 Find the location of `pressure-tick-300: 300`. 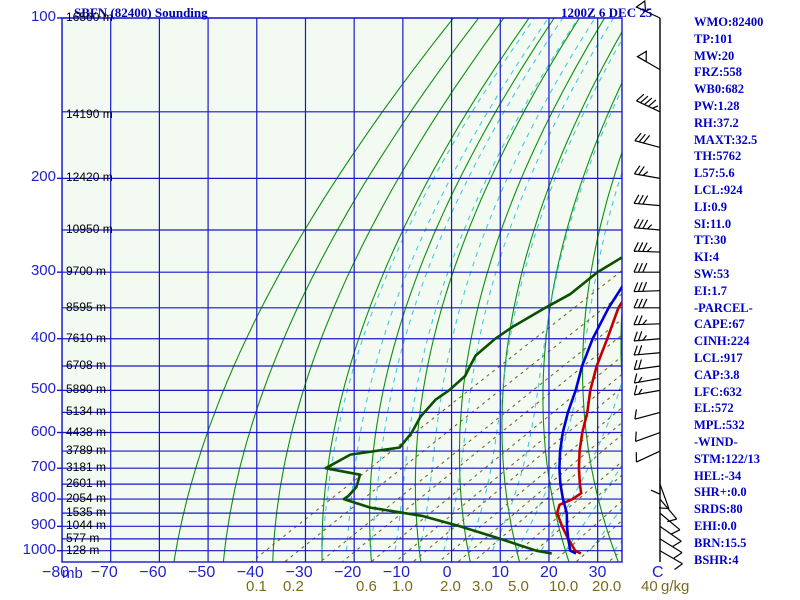

pressure-tick-300: 300 is located at coordinates (43, 271).